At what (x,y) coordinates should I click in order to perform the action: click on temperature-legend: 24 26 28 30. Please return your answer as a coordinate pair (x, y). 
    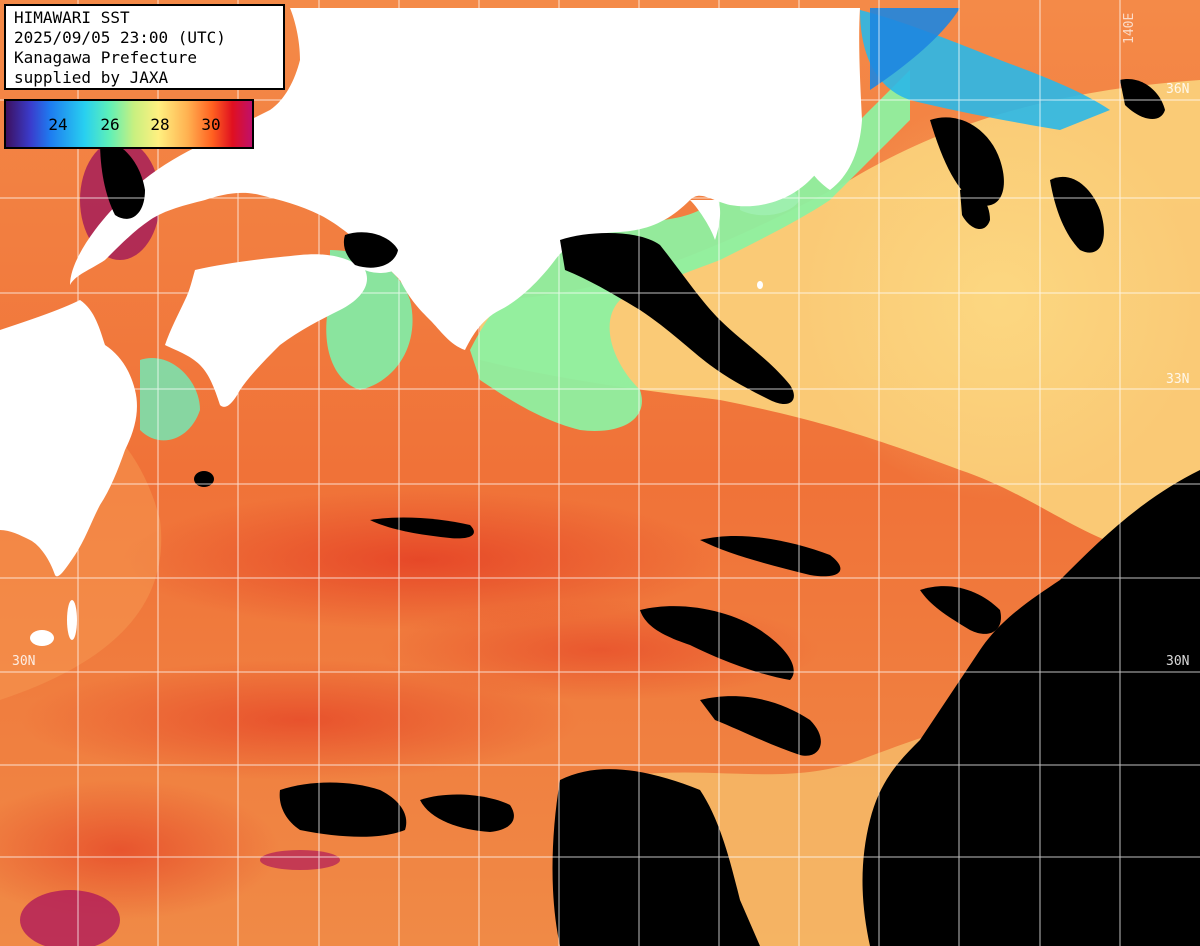
    Looking at the image, I should click on (129, 124).